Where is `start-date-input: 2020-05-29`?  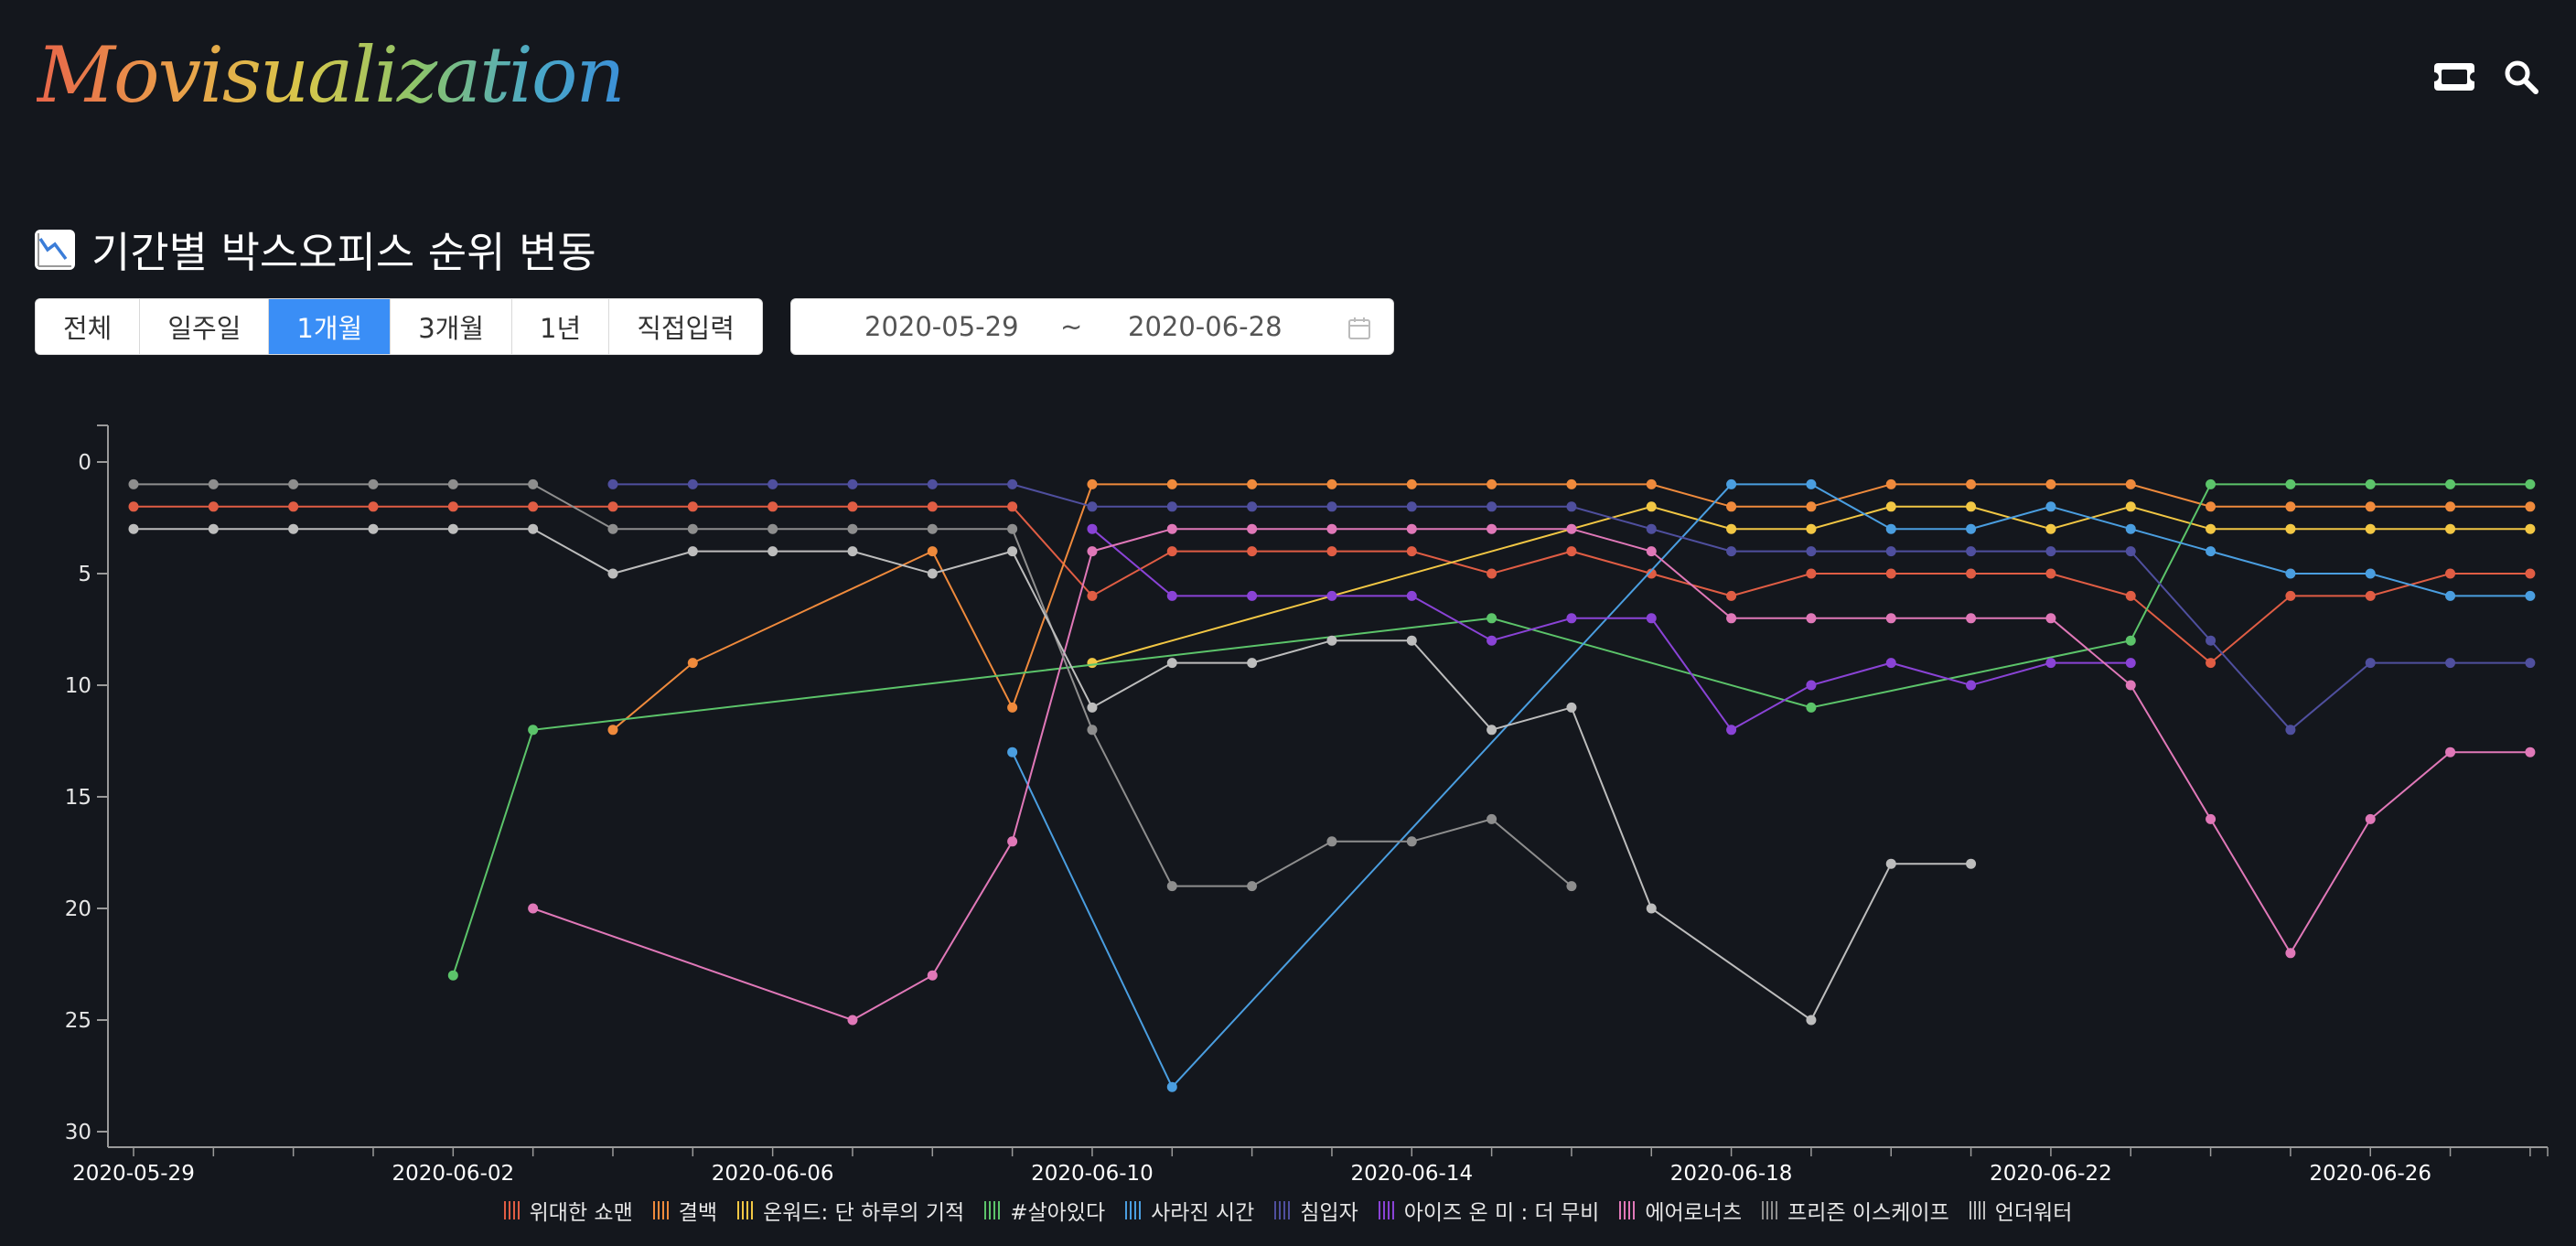
start-date-input: 2020-05-29 is located at coordinates (942, 326).